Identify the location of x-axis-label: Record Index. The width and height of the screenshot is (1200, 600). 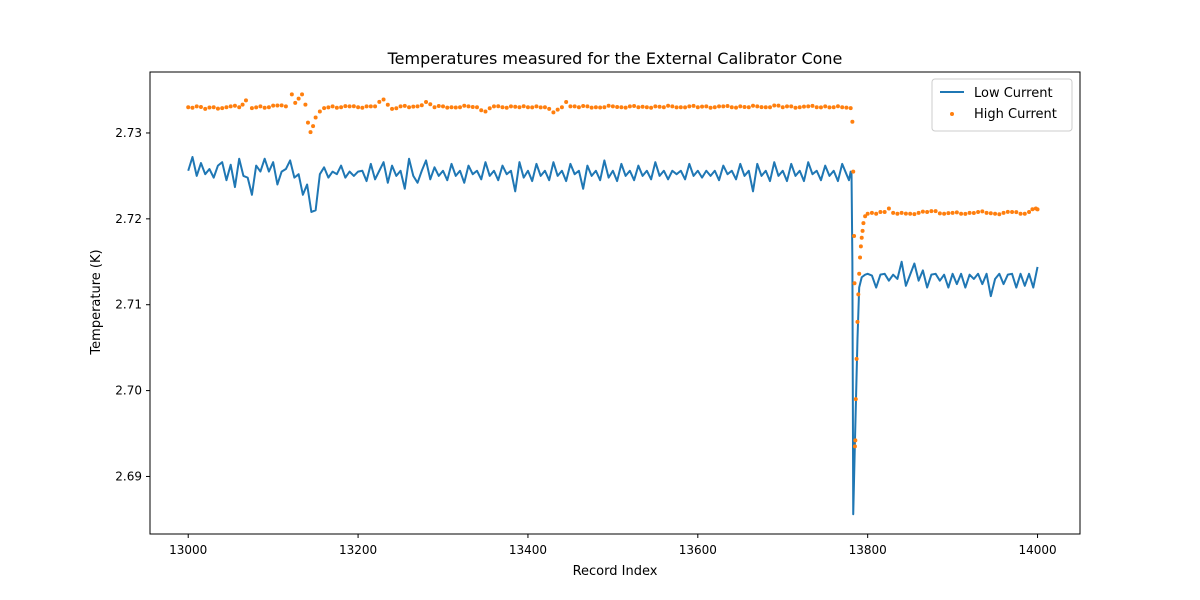
(615, 571).